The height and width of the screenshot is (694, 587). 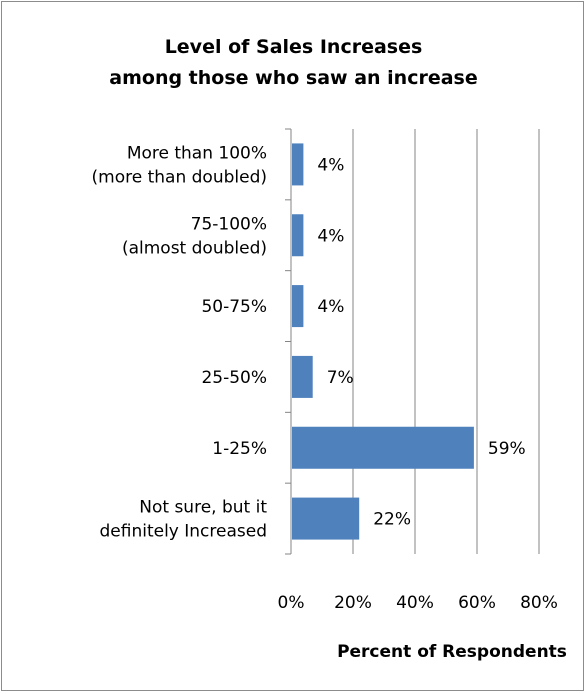 What do you see at coordinates (340, 378) in the screenshot?
I see `data-label: 7%` at bounding box center [340, 378].